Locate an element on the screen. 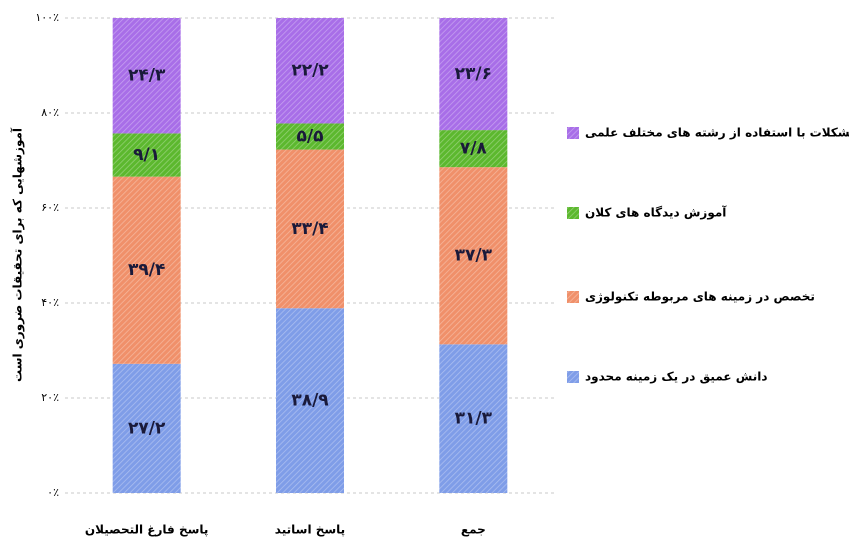  value-label: ۳۹/۴ is located at coordinates (146, 270).